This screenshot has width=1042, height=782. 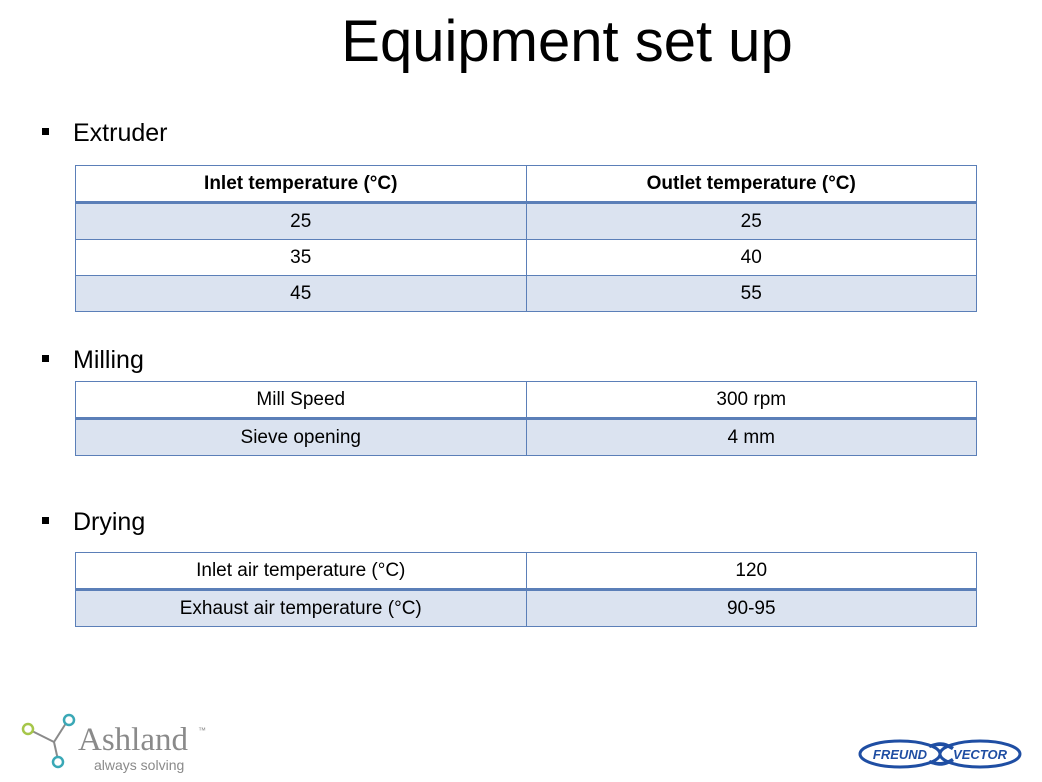 I want to click on table-cell: Sieve opening, so click(x=301, y=437).